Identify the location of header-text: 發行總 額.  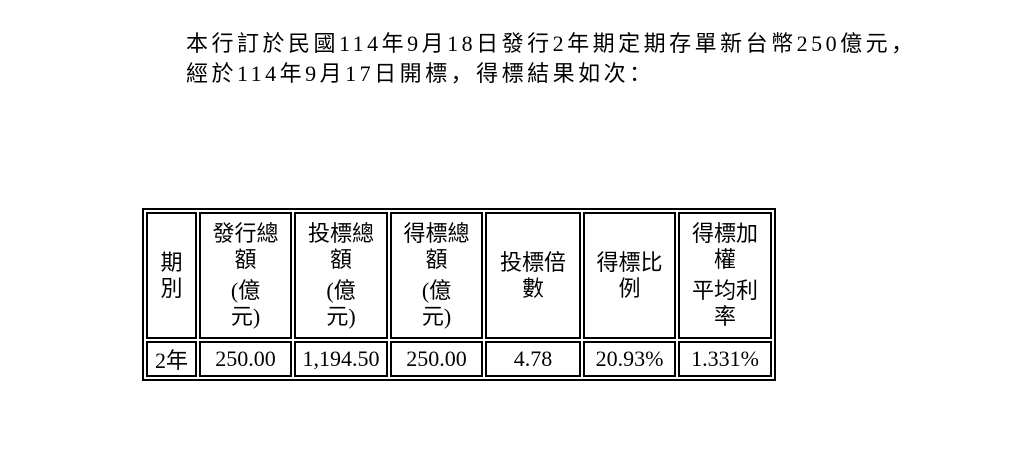
(245, 246).